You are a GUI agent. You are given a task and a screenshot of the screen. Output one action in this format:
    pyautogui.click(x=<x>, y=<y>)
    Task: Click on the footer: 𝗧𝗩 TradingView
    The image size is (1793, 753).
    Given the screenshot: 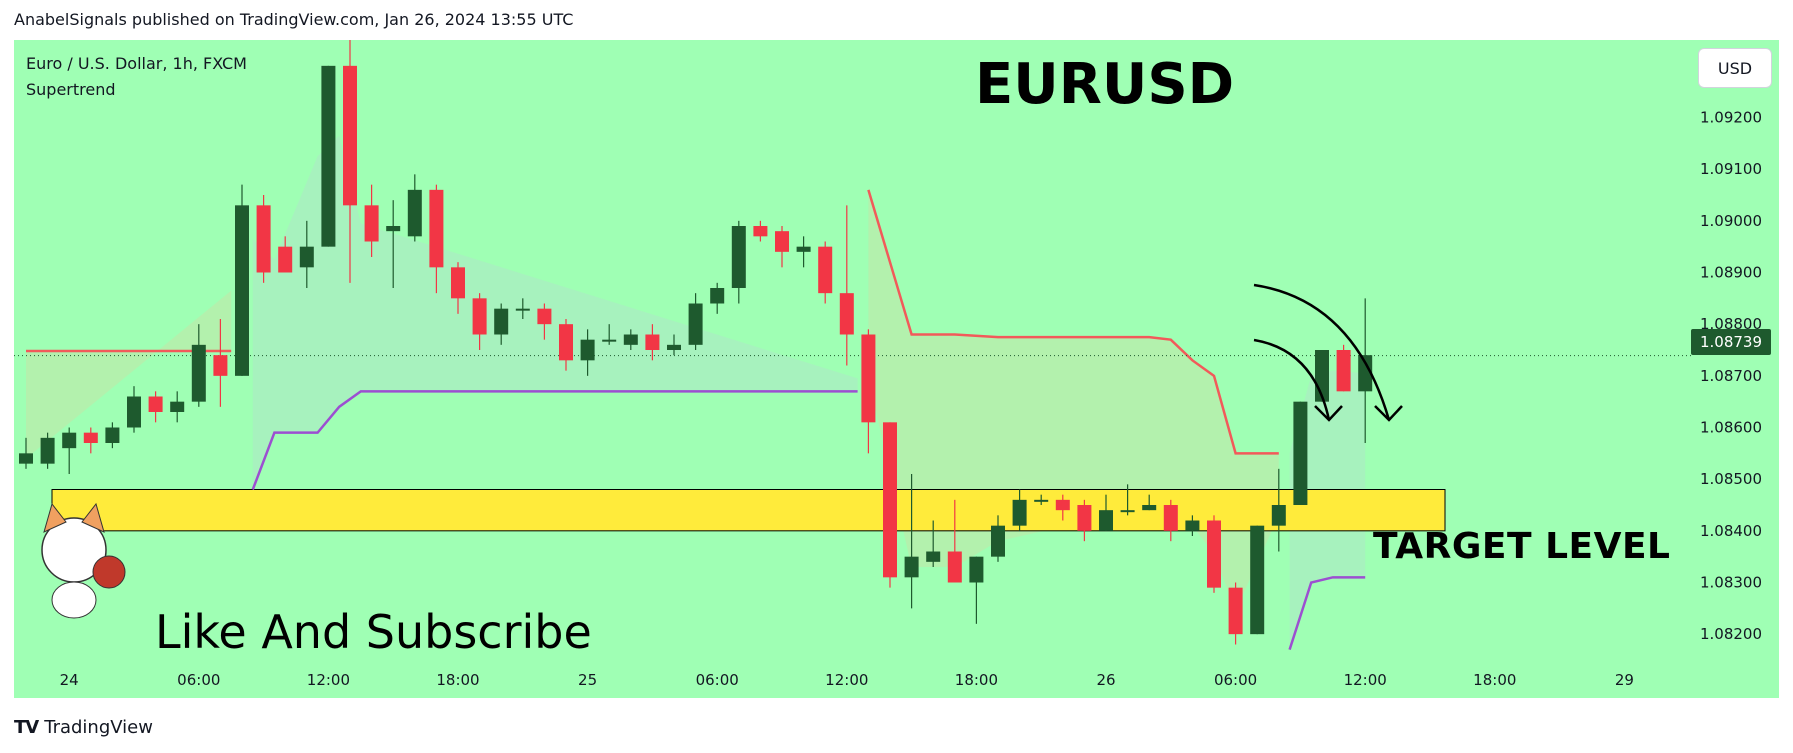 What is the action you would take?
    pyautogui.click(x=83, y=727)
    